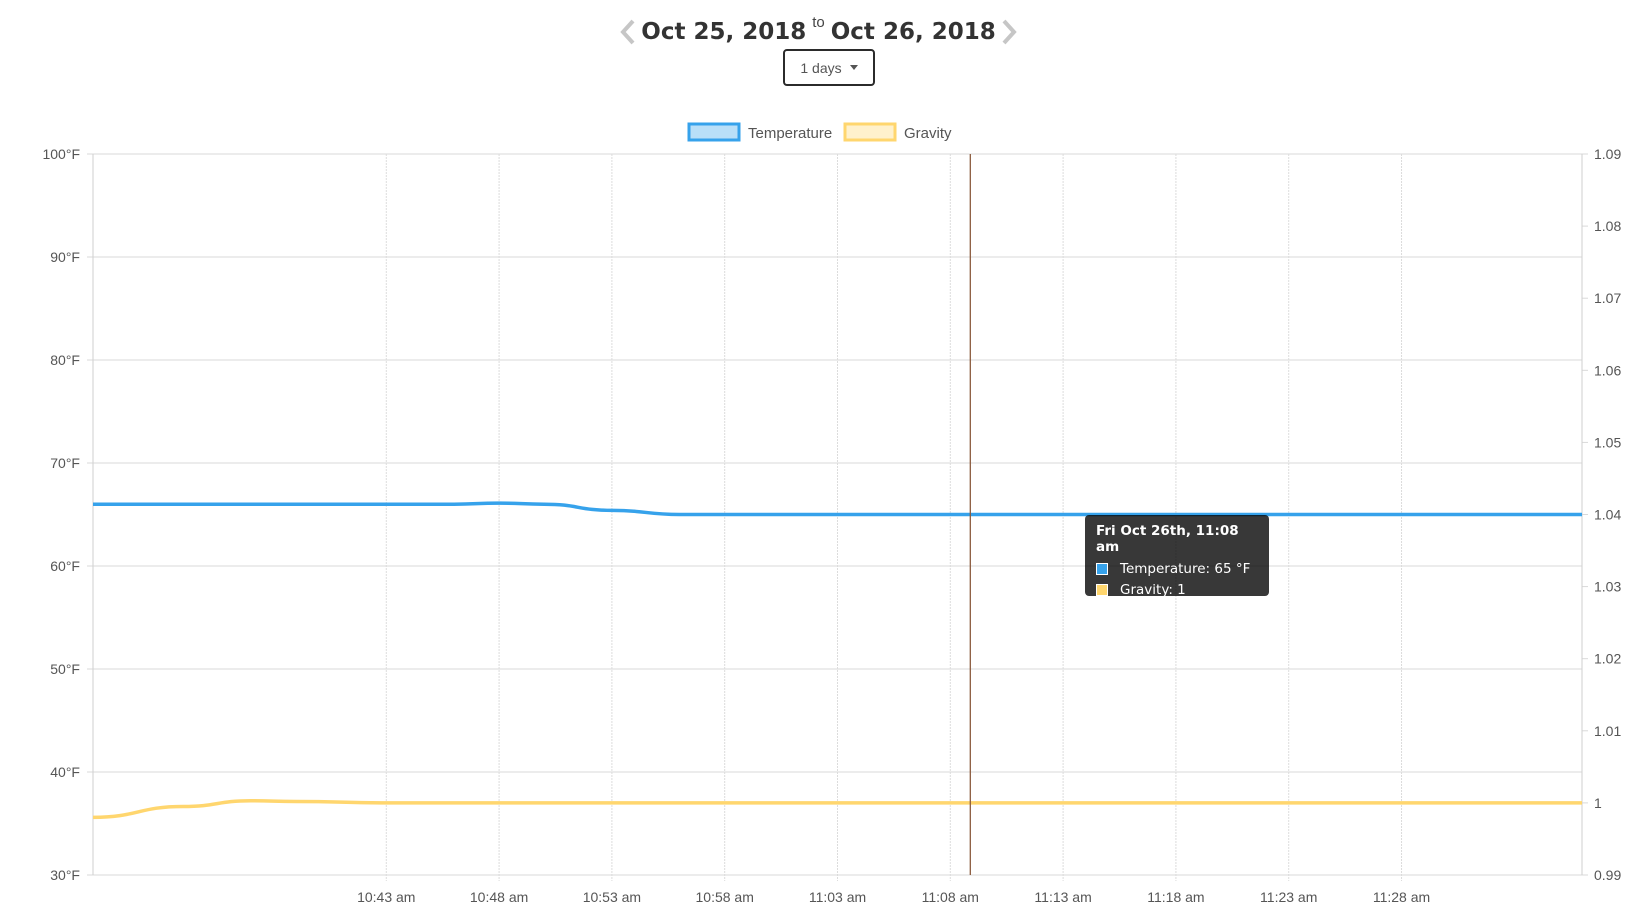 The width and height of the screenshot is (1637, 921). What do you see at coordinates (818, 22) in the screenshot?
I see `to-label: to` at bounding box center [818, 22].